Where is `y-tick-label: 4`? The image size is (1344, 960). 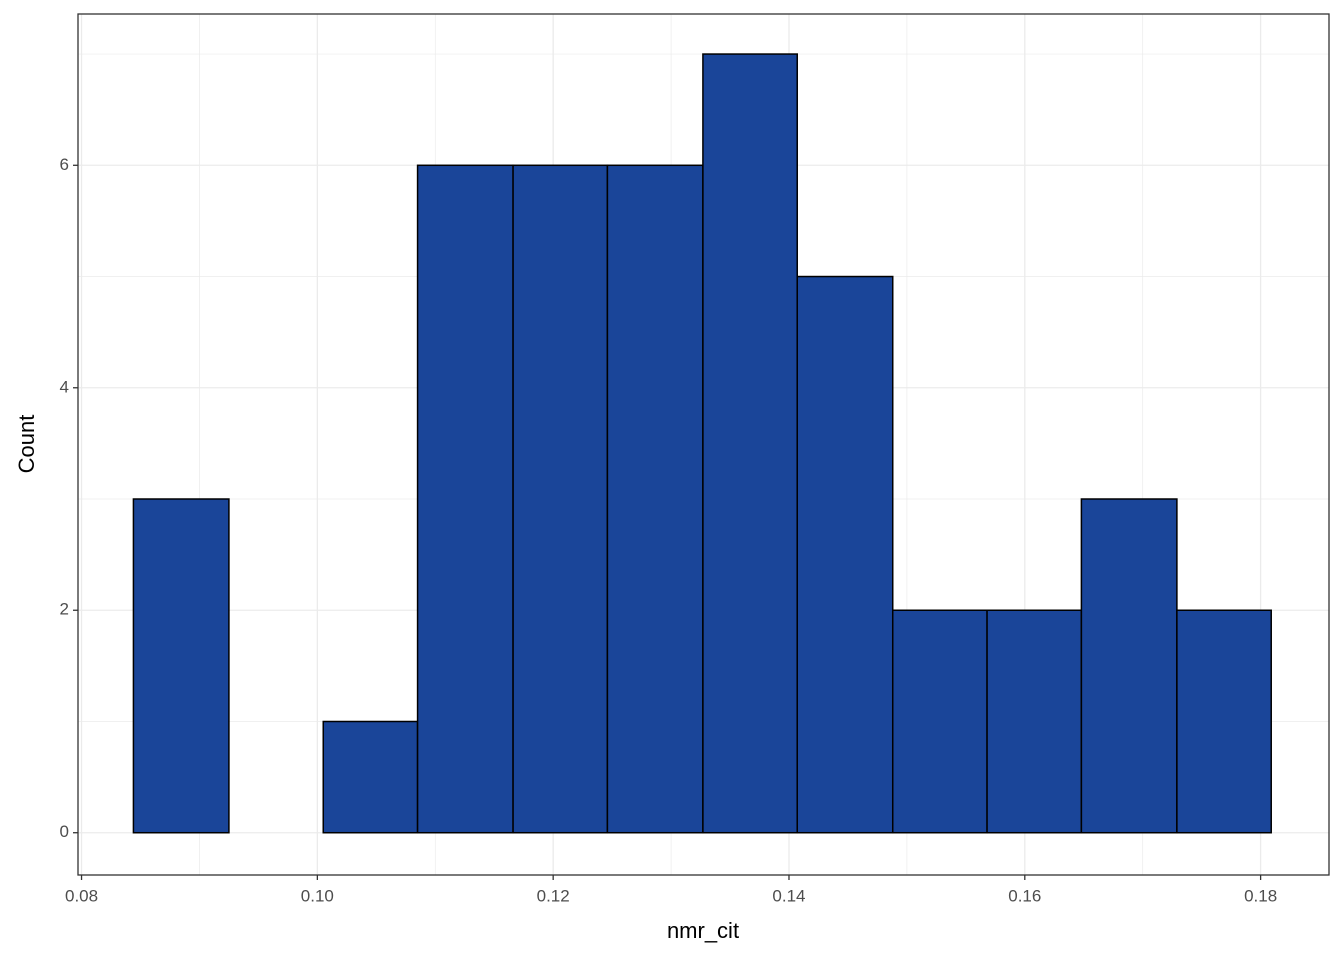
y-tick-label: 4 is located at coordinates (64, 386).